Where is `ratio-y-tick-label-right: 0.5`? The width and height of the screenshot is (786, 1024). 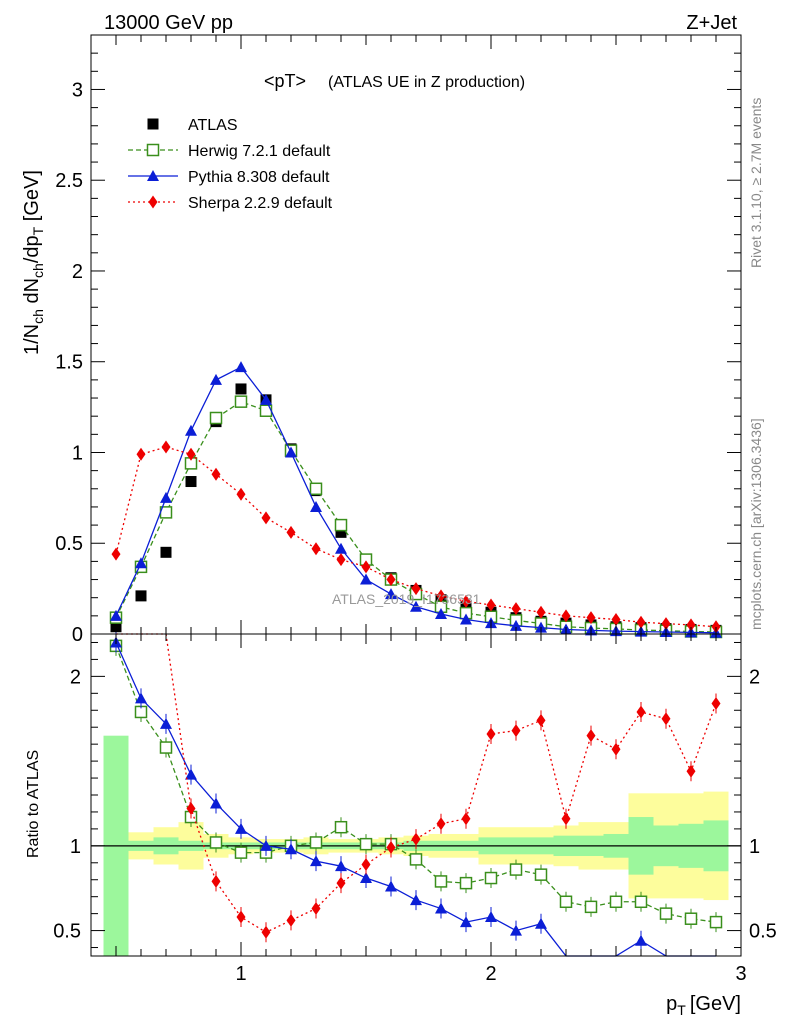
ratio-y-tick-label-right: 0.5 is located at coordinates (763, 932).